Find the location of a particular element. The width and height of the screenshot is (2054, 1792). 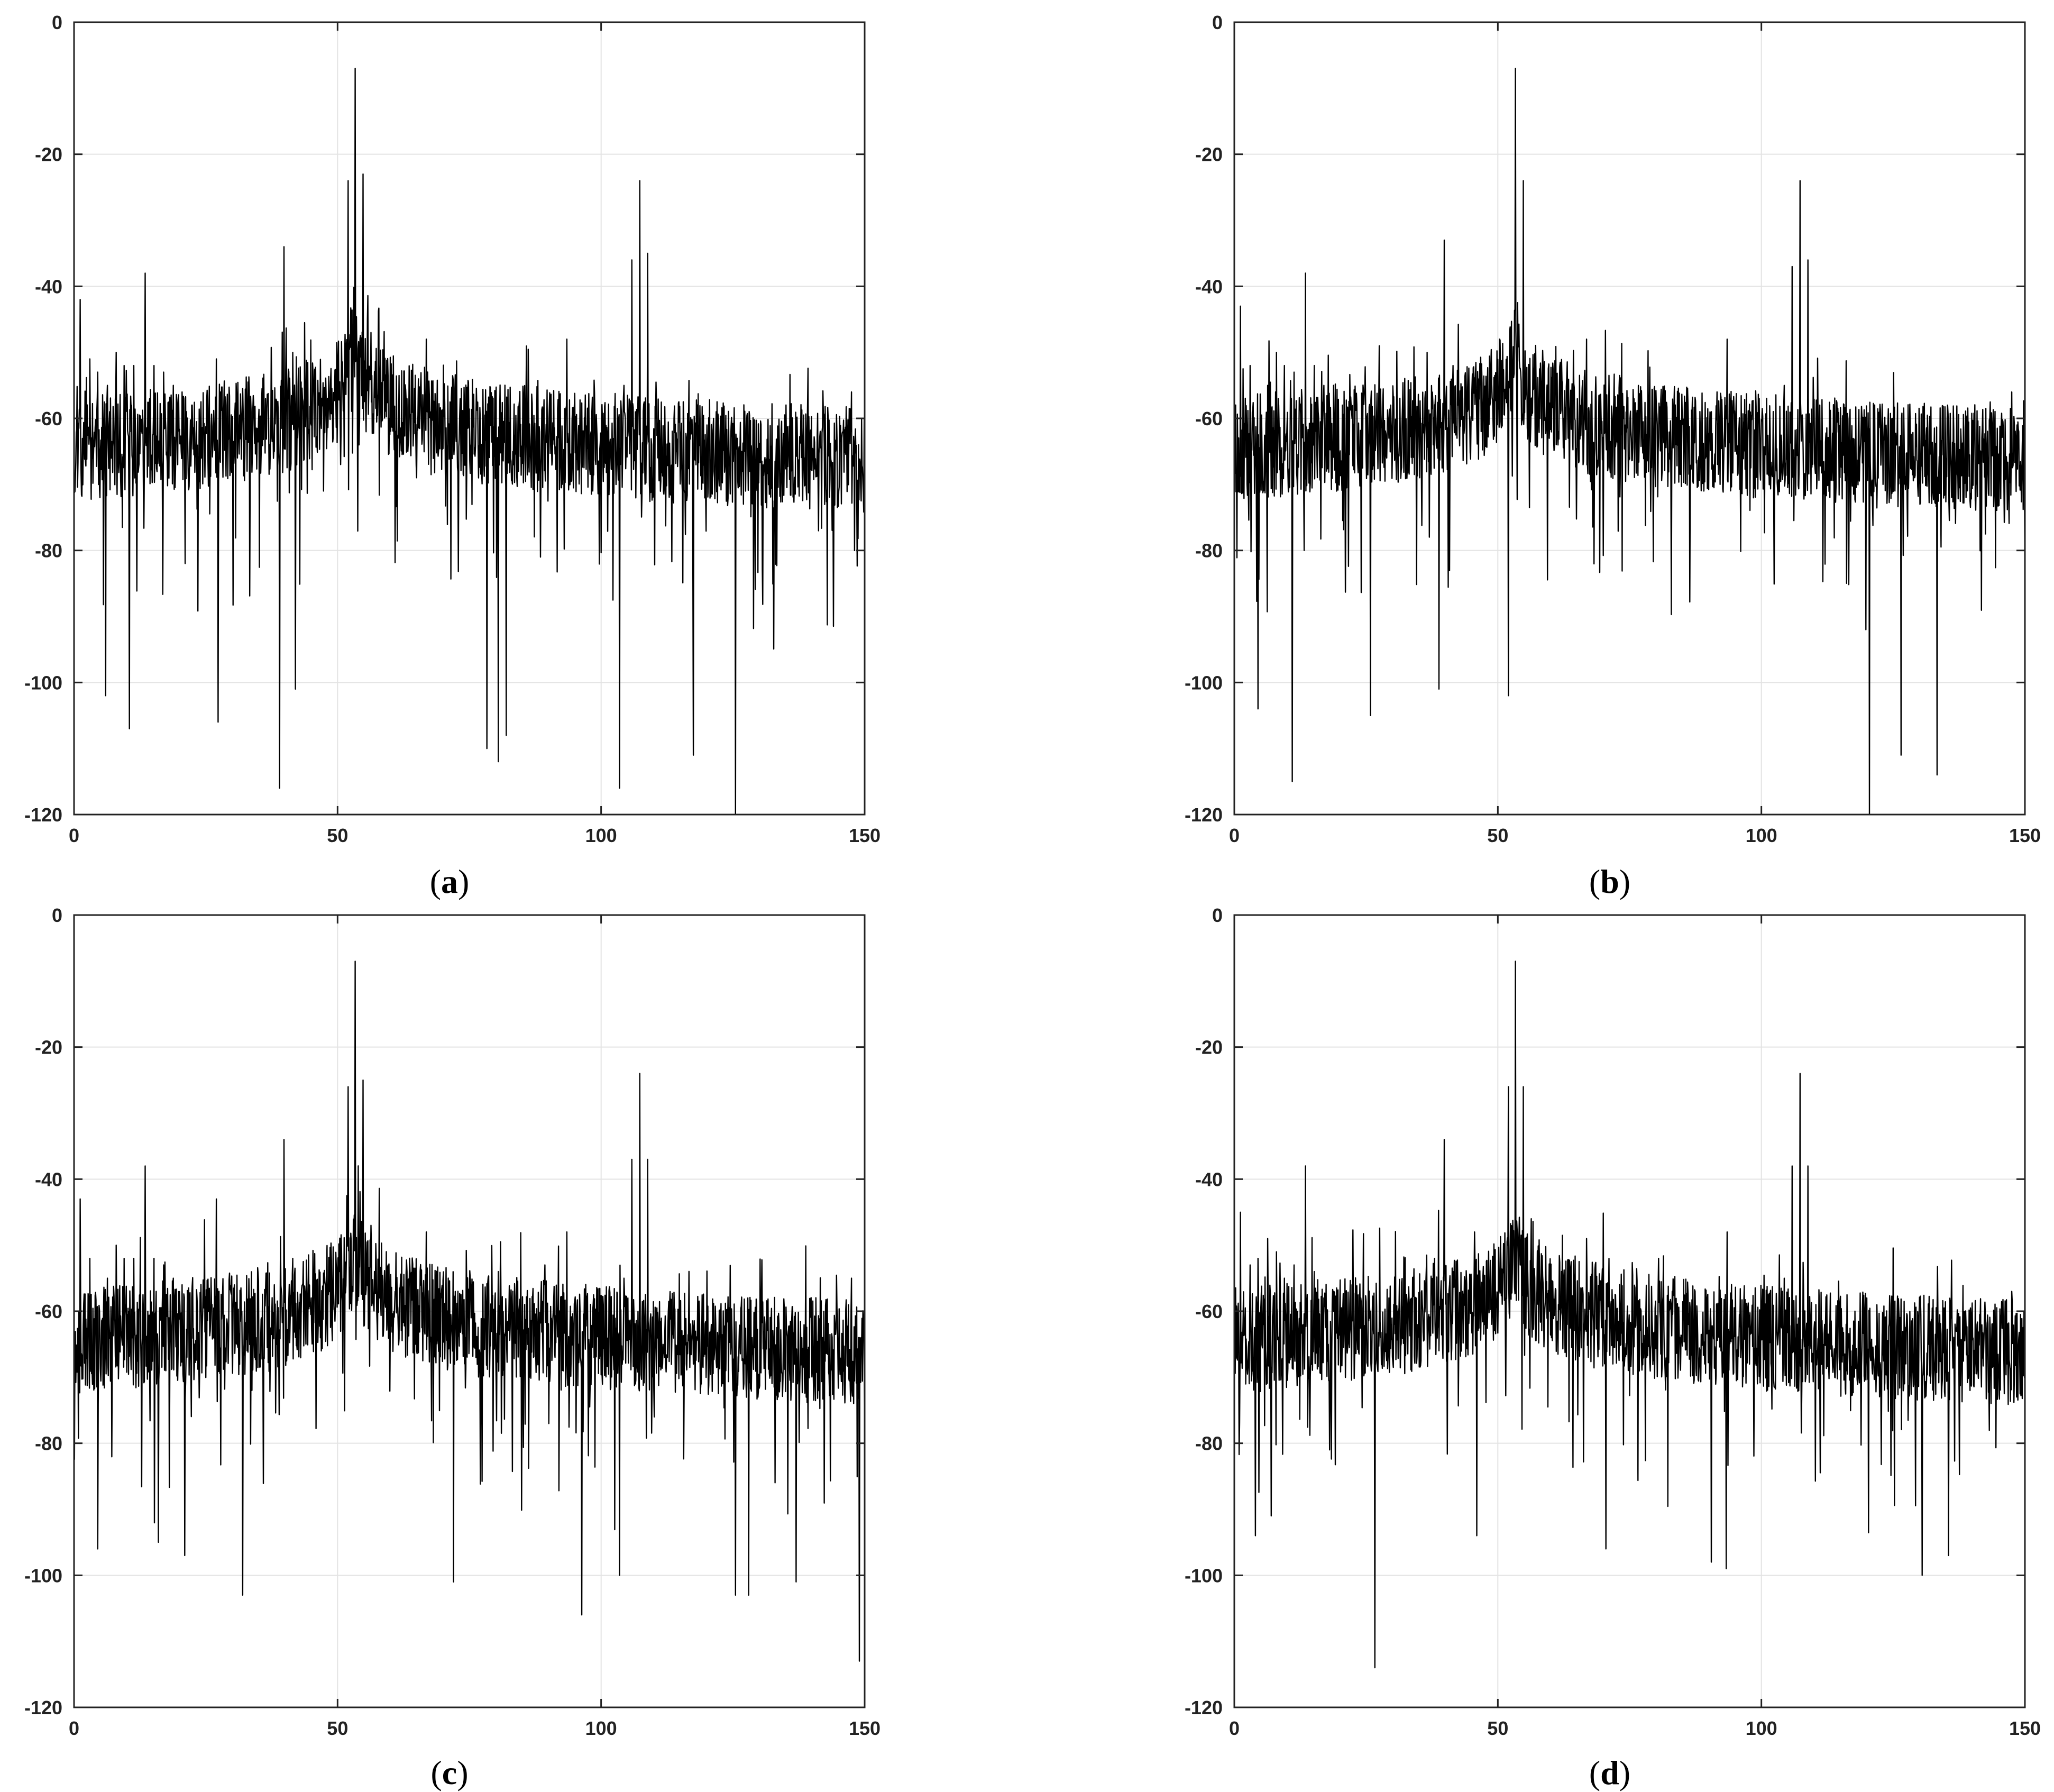

panel-label-d: (d) is located at coordinates (1610, 1772).